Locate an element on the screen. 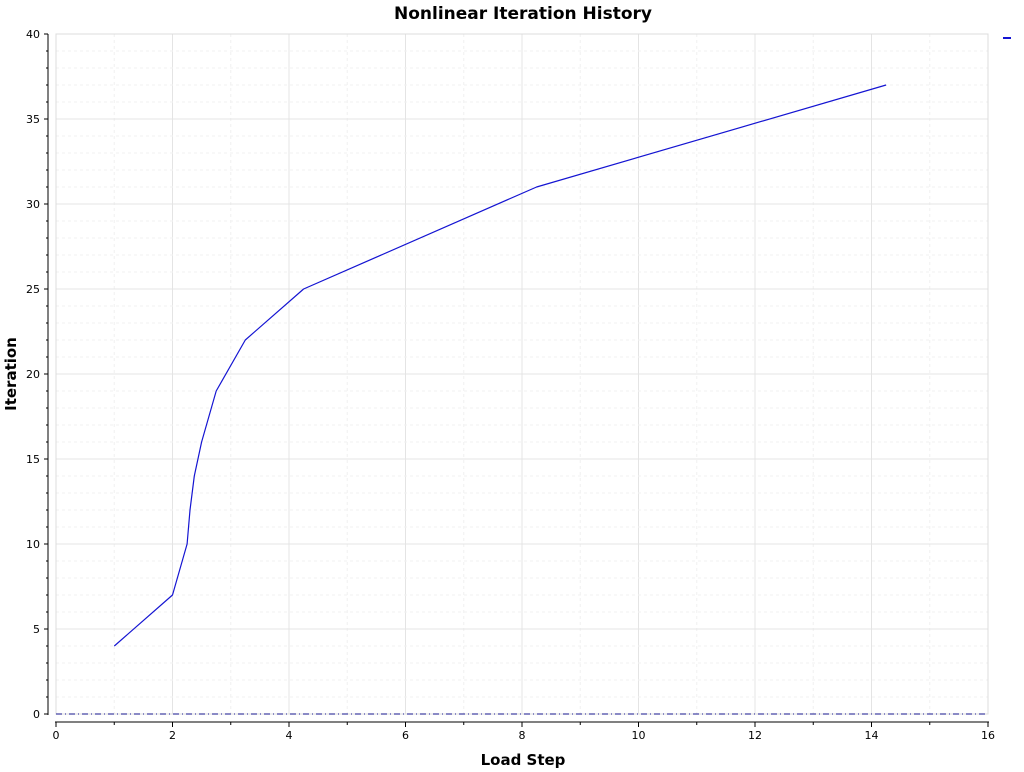 Image resolution: width=1024 pixels, height=772 pixels. x-tick-label: 6 is located at coordinates (405, 735).